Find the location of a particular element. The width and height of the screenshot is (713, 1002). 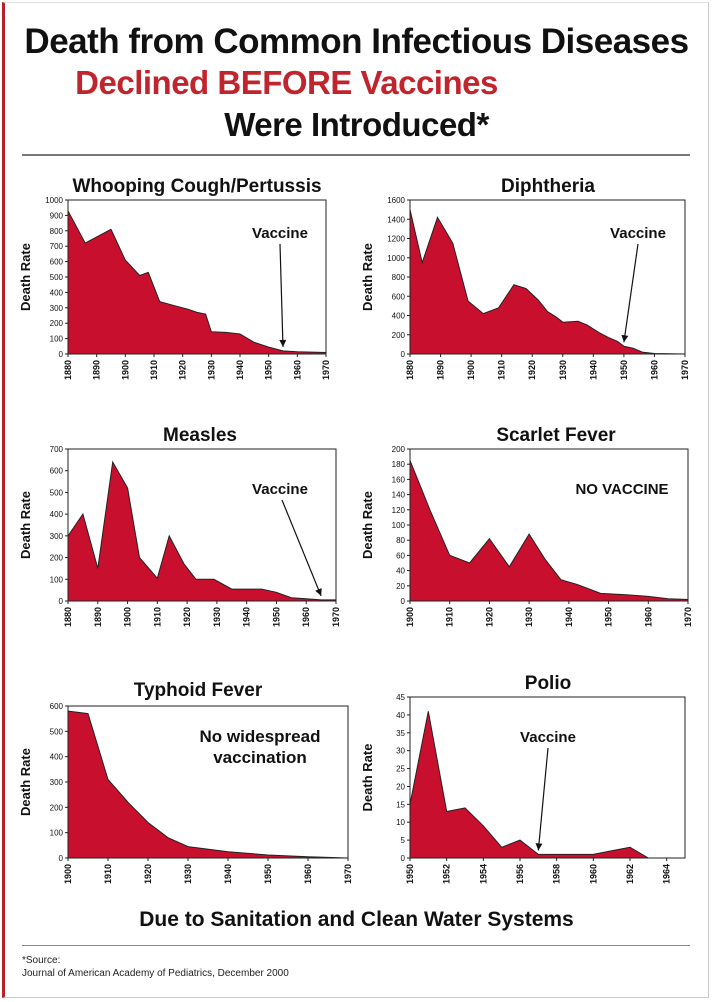

y-tick-label: 140 is located at coordinates (399, 495).